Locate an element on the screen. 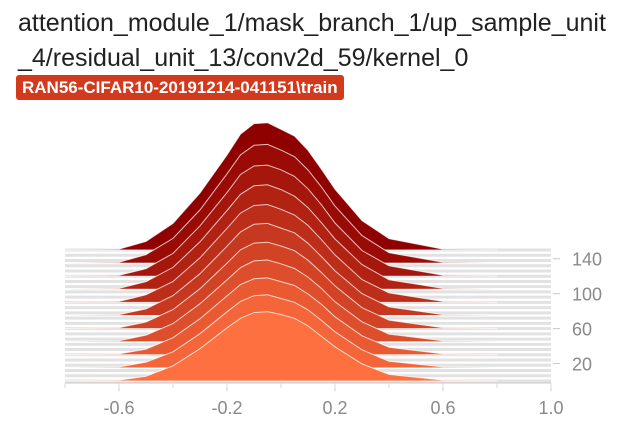 Image resolution: width=625 pixels, height=431 pixels. x-tick-label: 0.2 is located at coordinates (334, 408).